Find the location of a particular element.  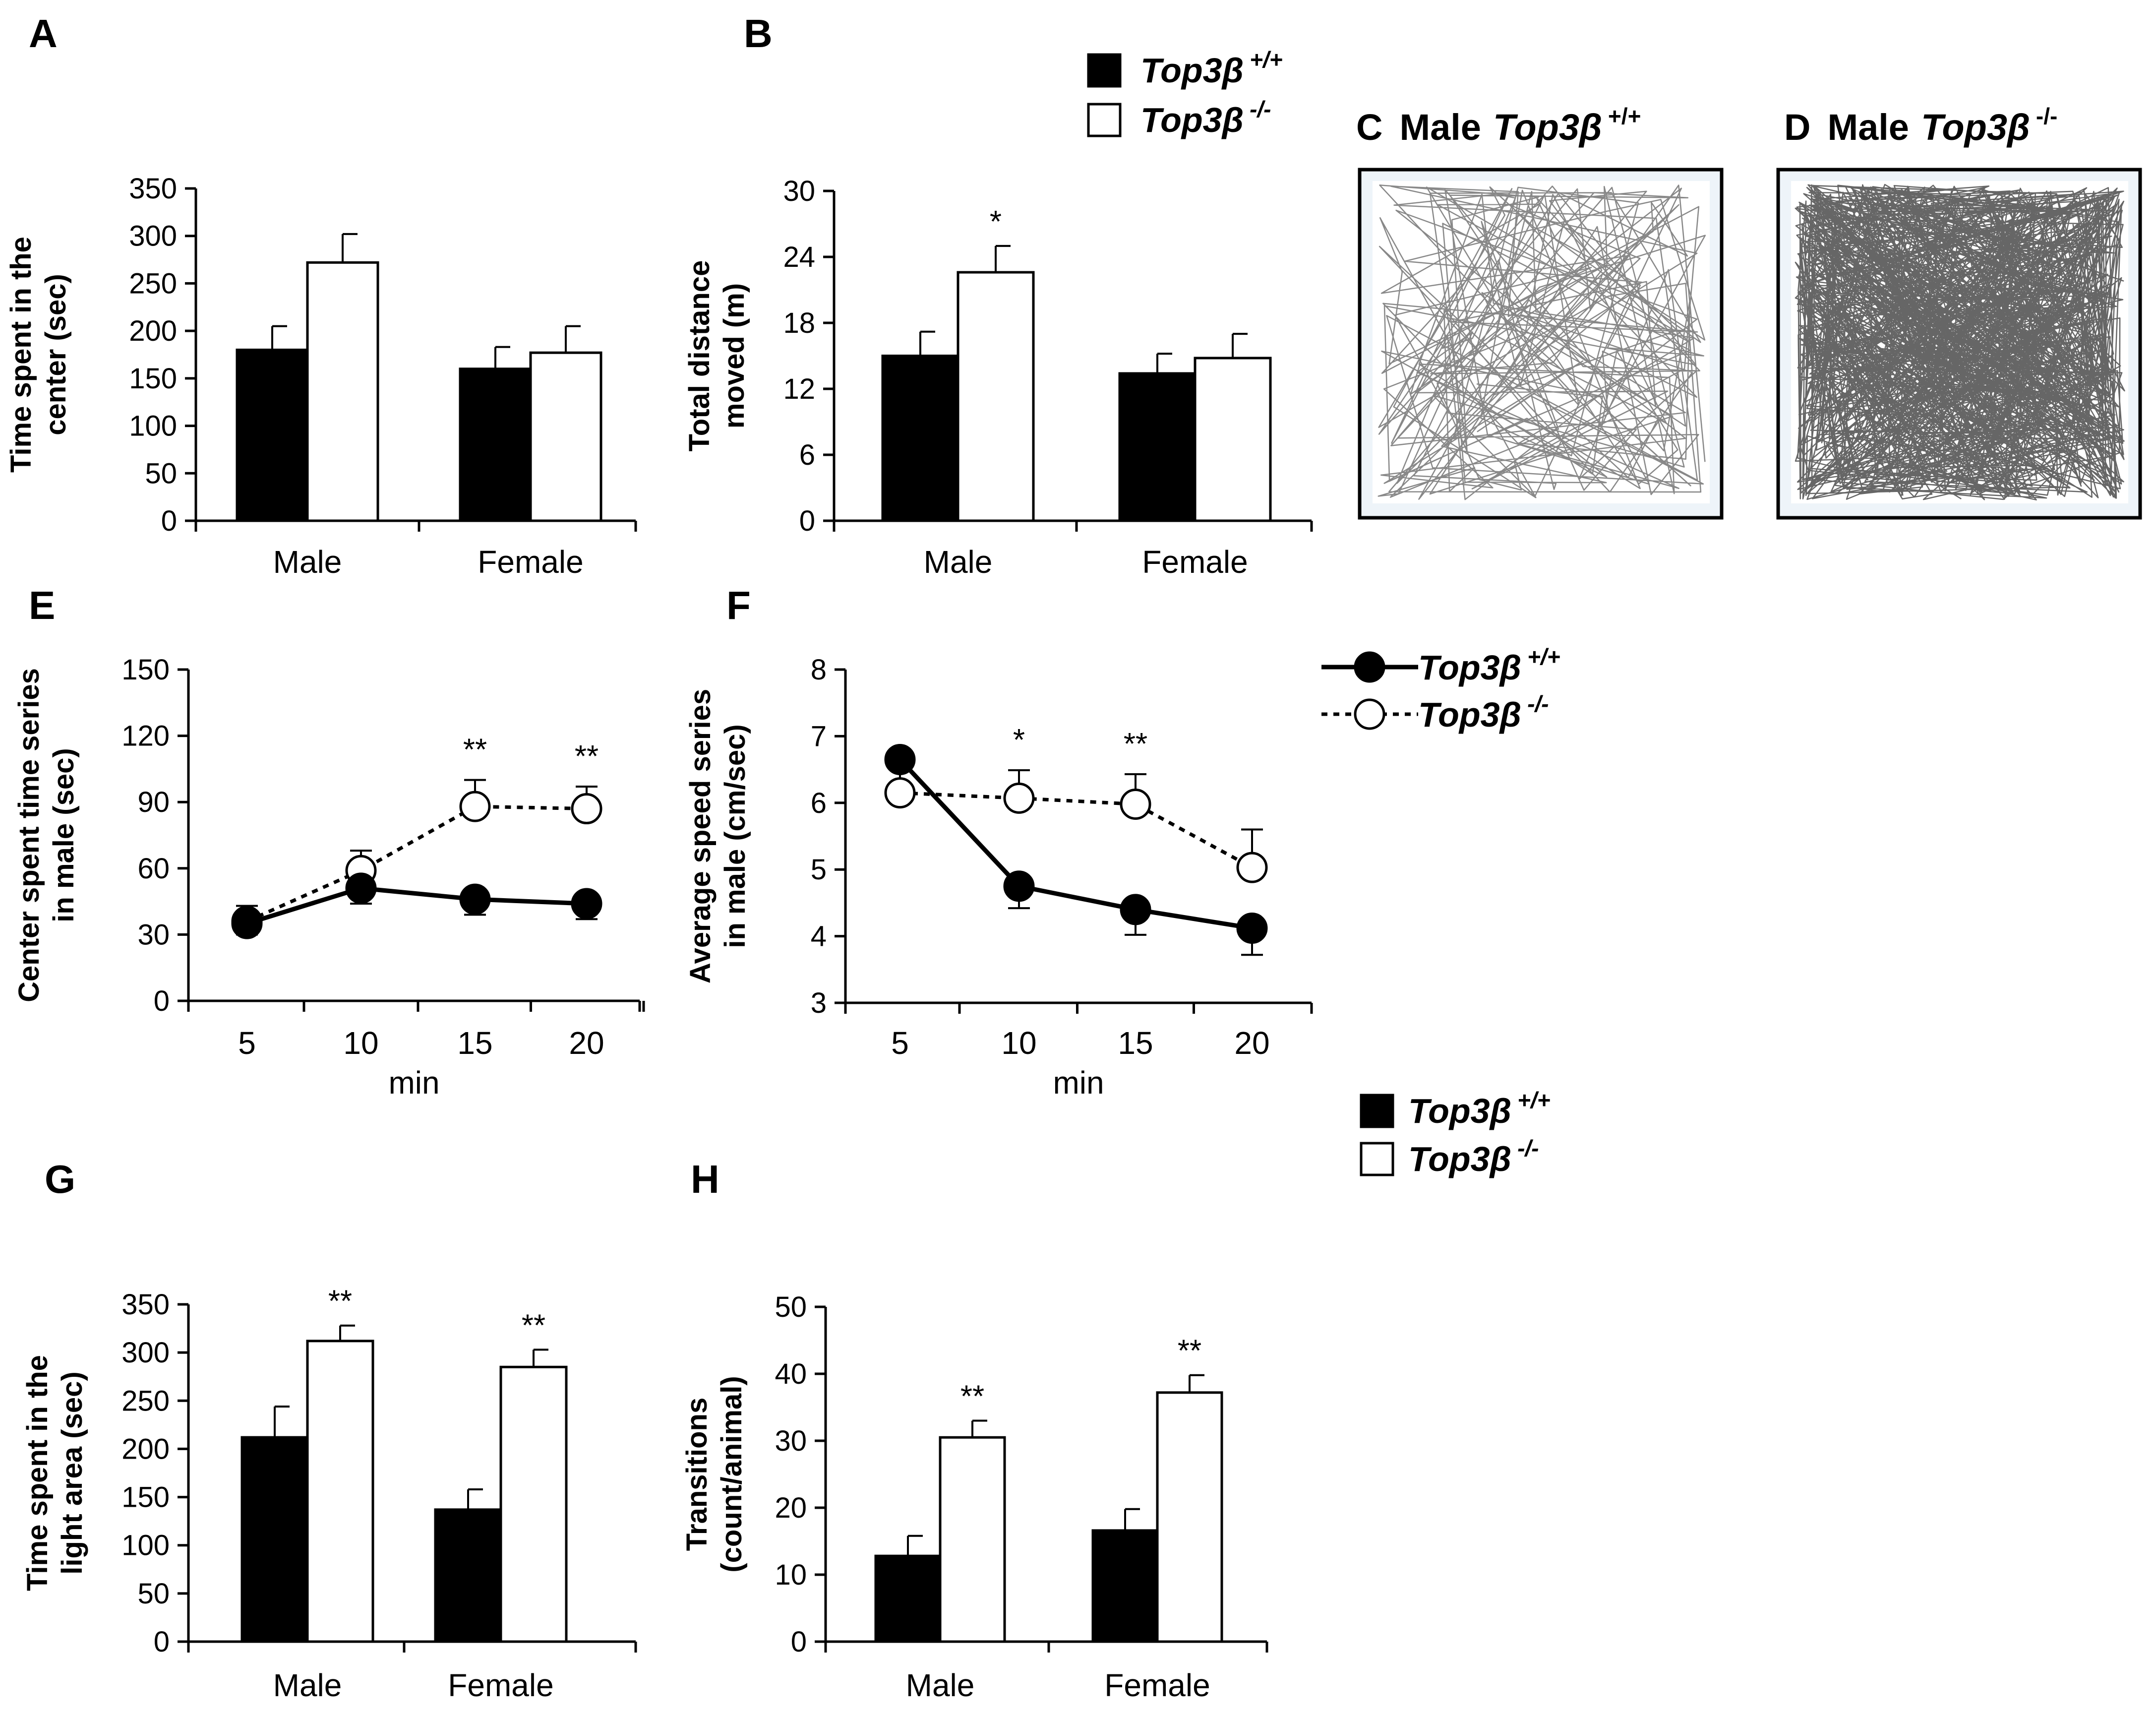

panel-f-sig-2: ** is located at coordinates (1135, 744).